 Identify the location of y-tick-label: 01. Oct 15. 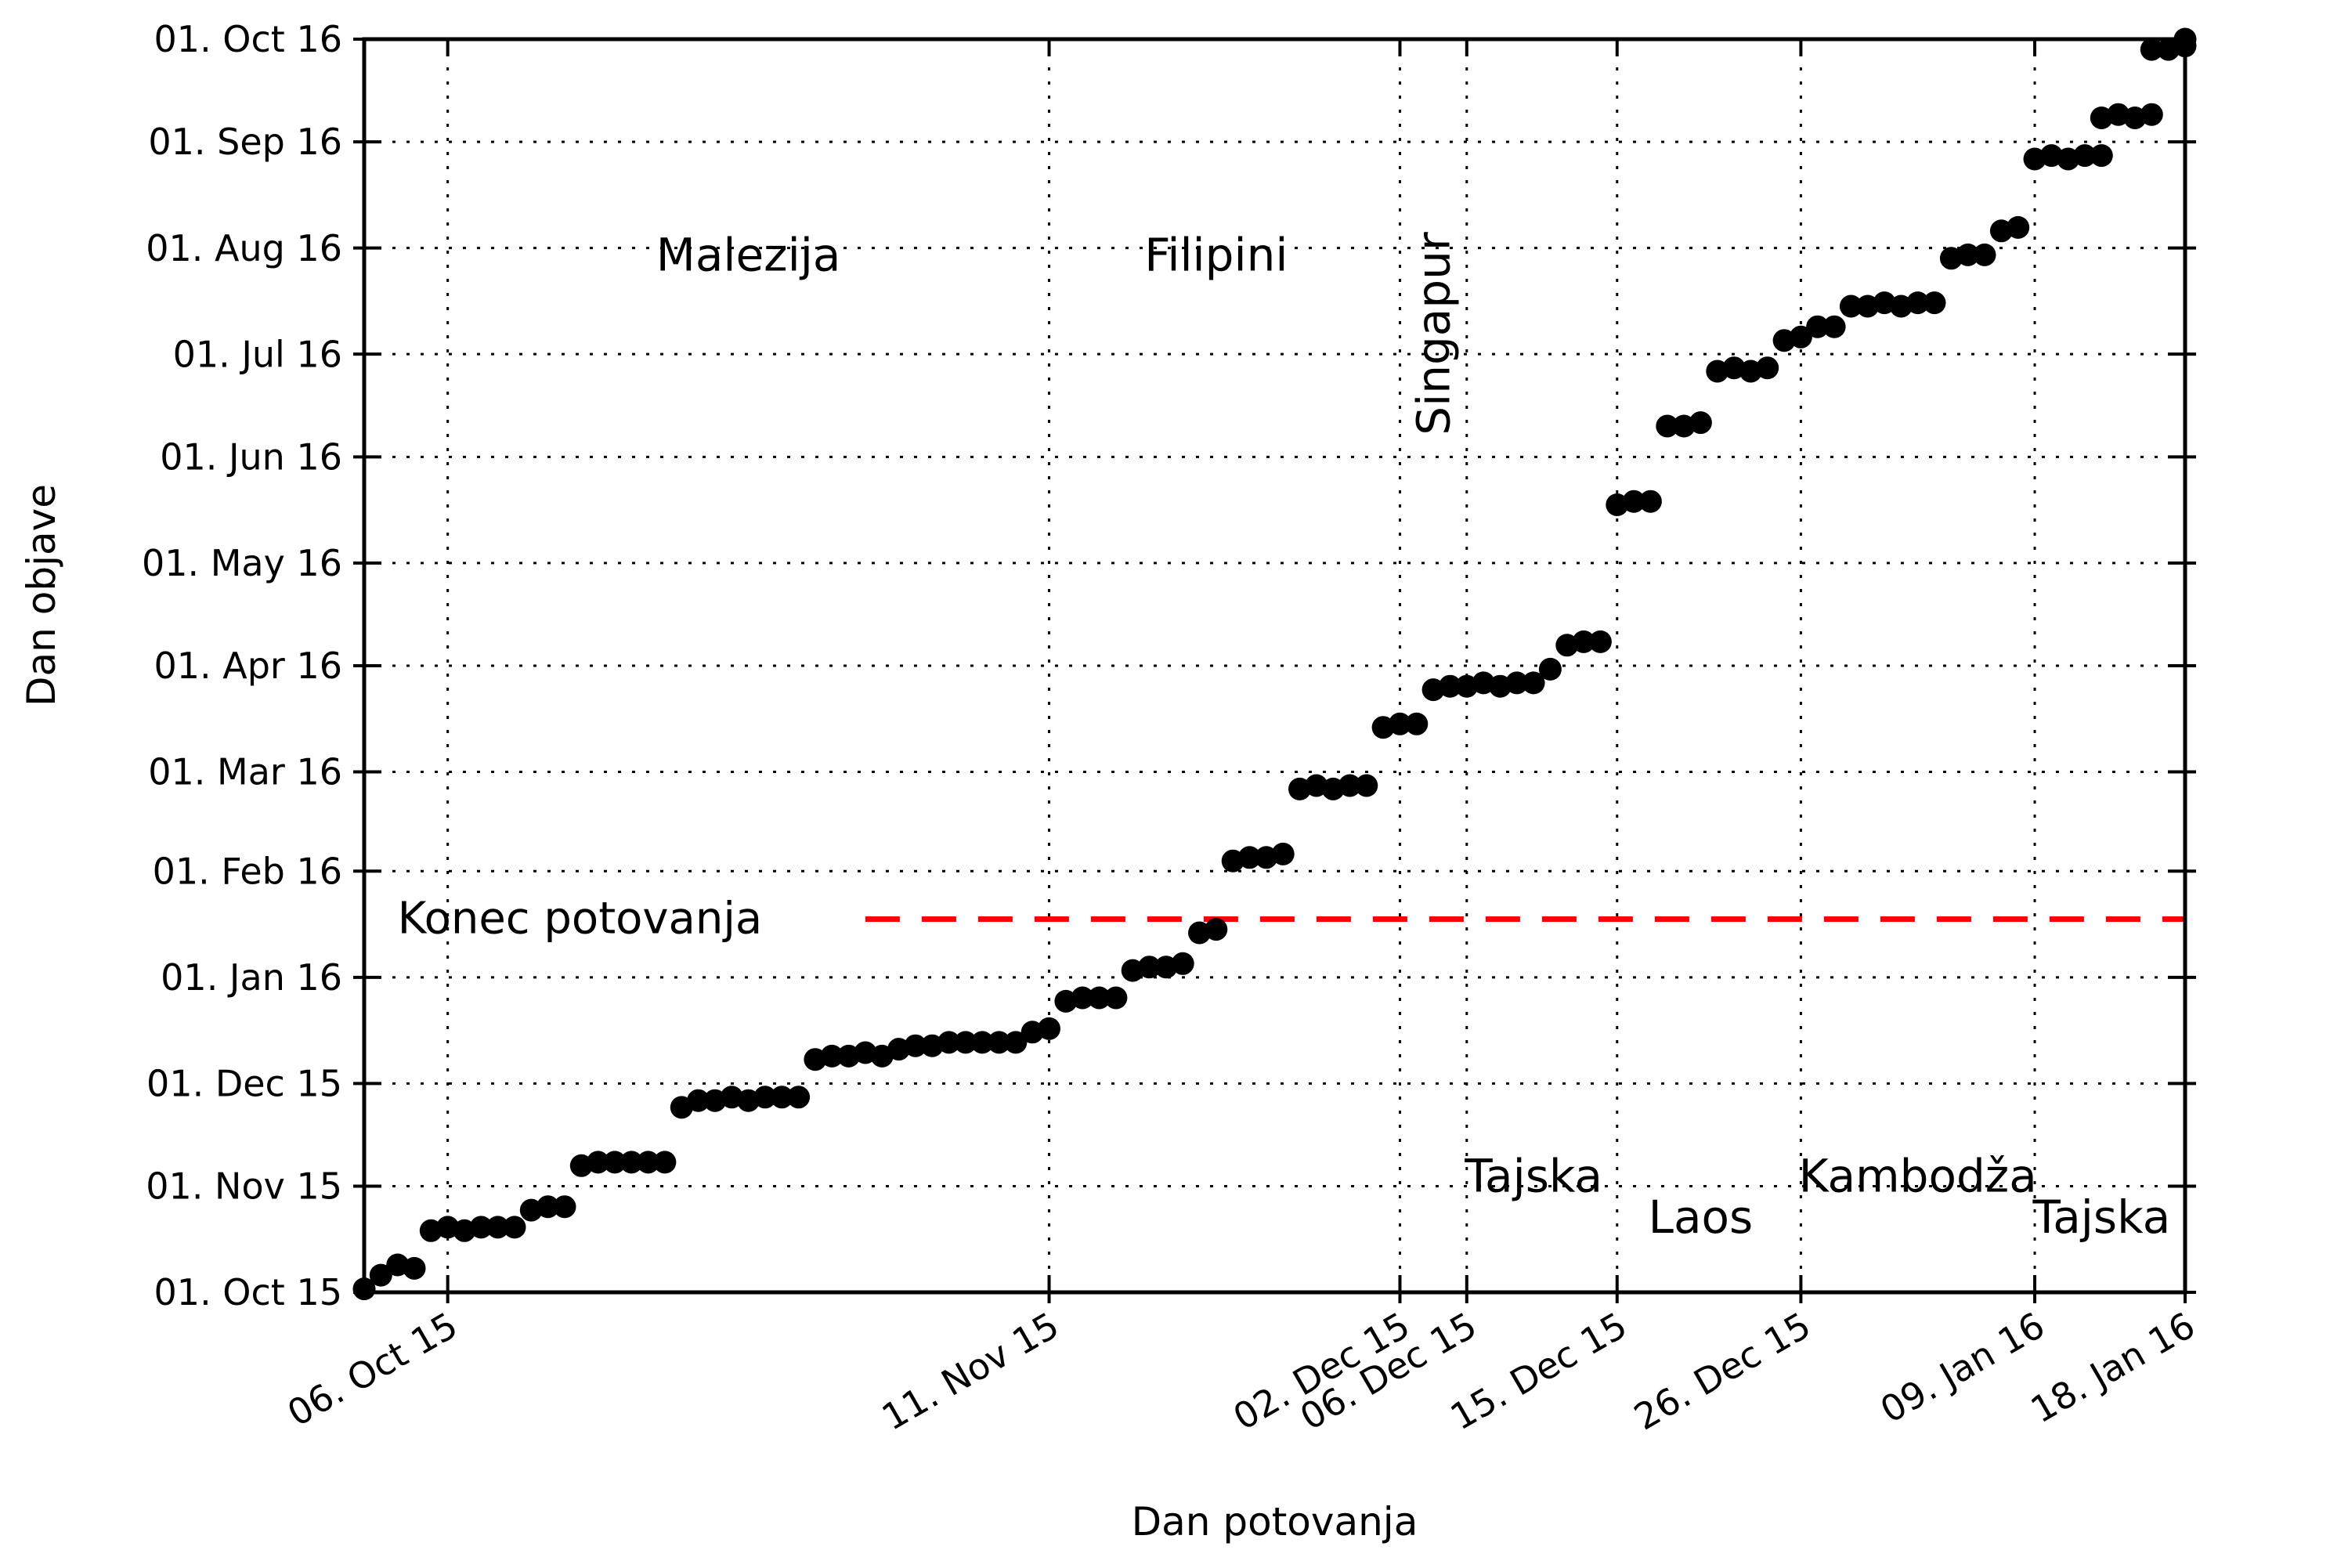
(248, 1292).